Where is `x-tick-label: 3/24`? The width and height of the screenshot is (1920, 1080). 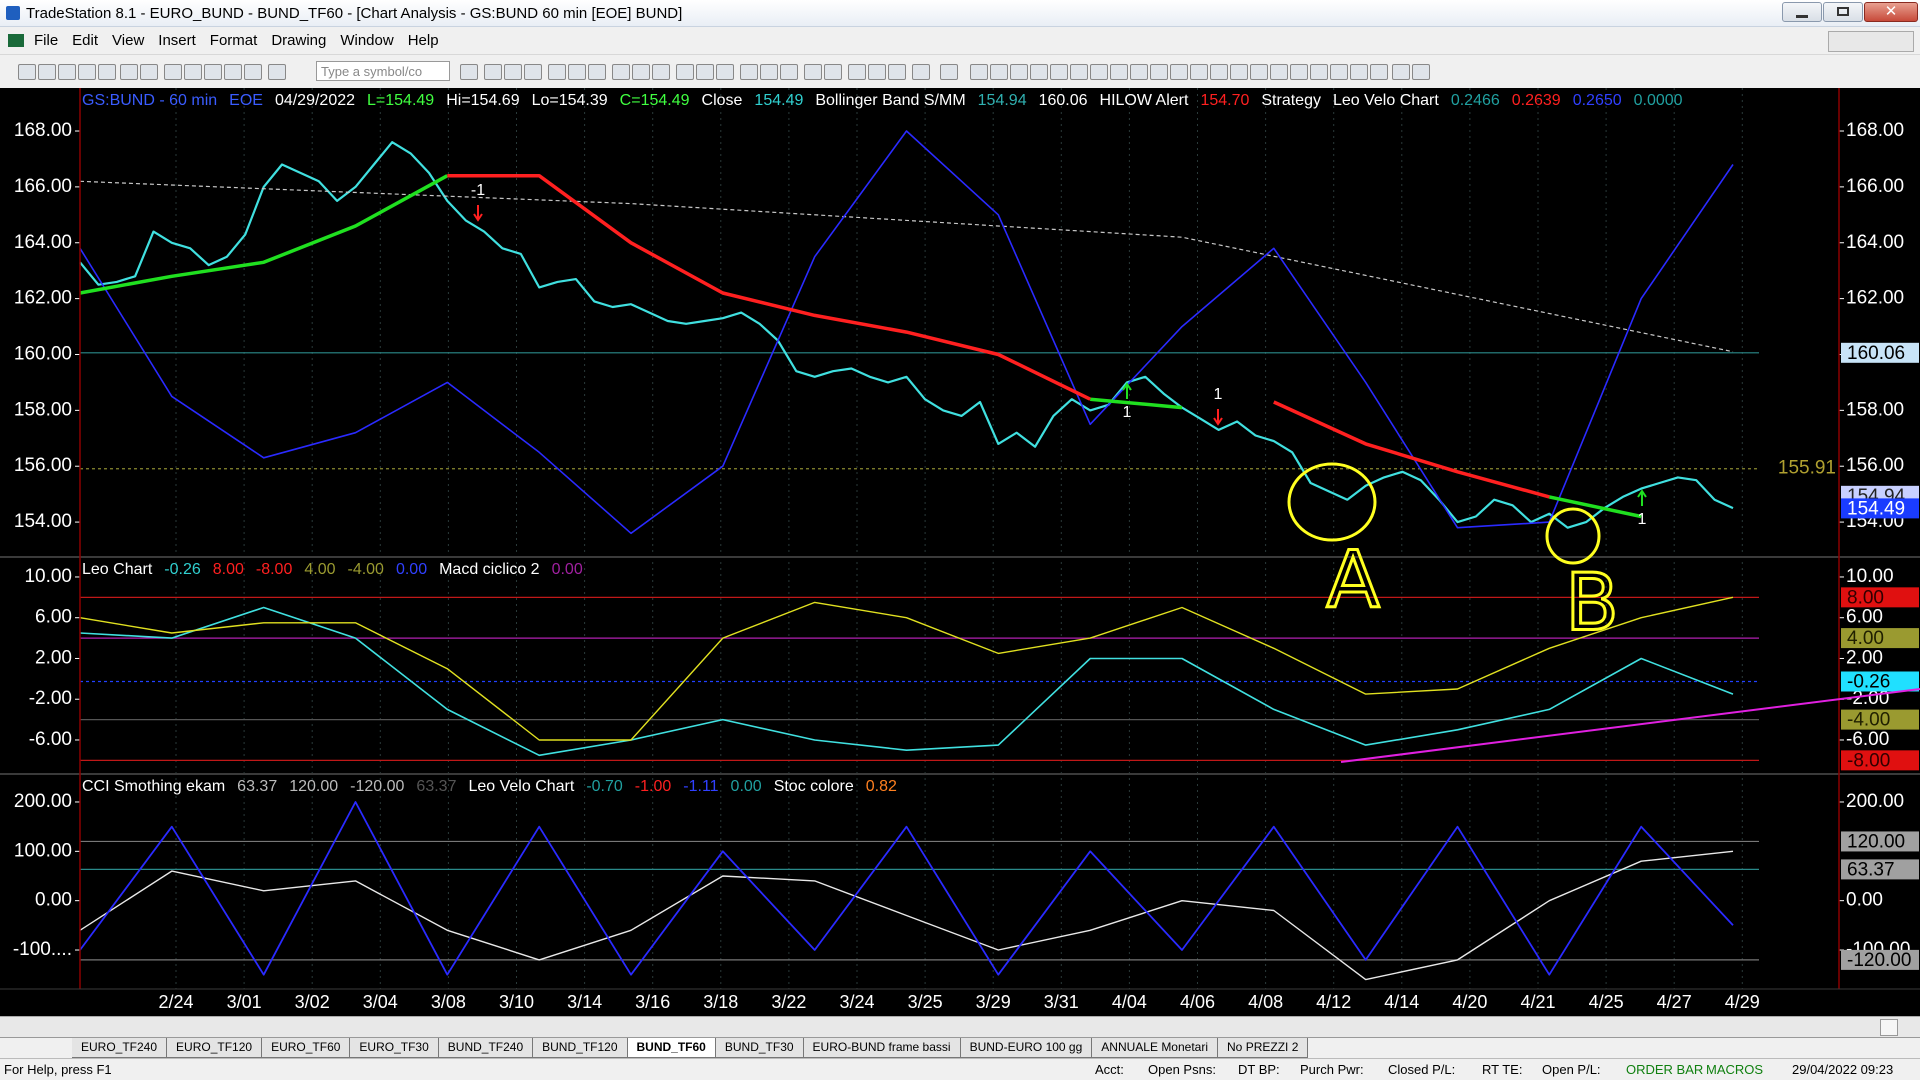
x-tick-label: 3/24 is located at coordinates (856, 1002).